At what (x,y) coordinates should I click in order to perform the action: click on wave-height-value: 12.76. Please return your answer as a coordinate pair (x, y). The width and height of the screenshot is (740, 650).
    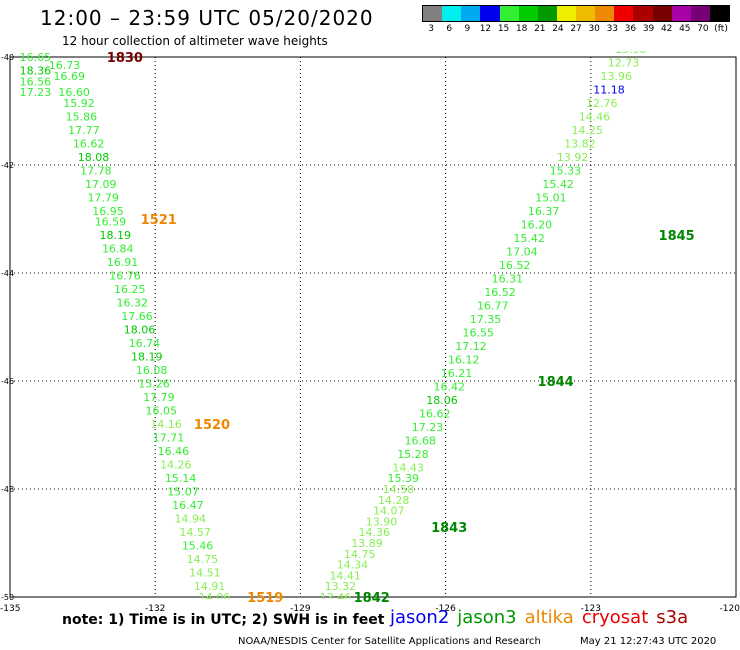
    Looking at the image, I should click on (602, 103).